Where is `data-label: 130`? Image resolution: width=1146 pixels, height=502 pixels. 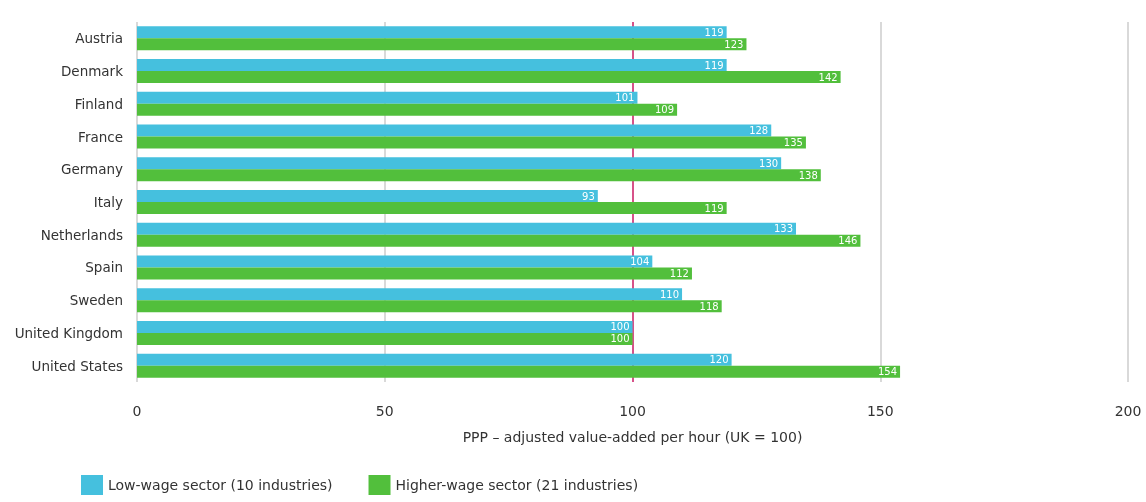 data-label: 130 is located at coordinates (769, 163).